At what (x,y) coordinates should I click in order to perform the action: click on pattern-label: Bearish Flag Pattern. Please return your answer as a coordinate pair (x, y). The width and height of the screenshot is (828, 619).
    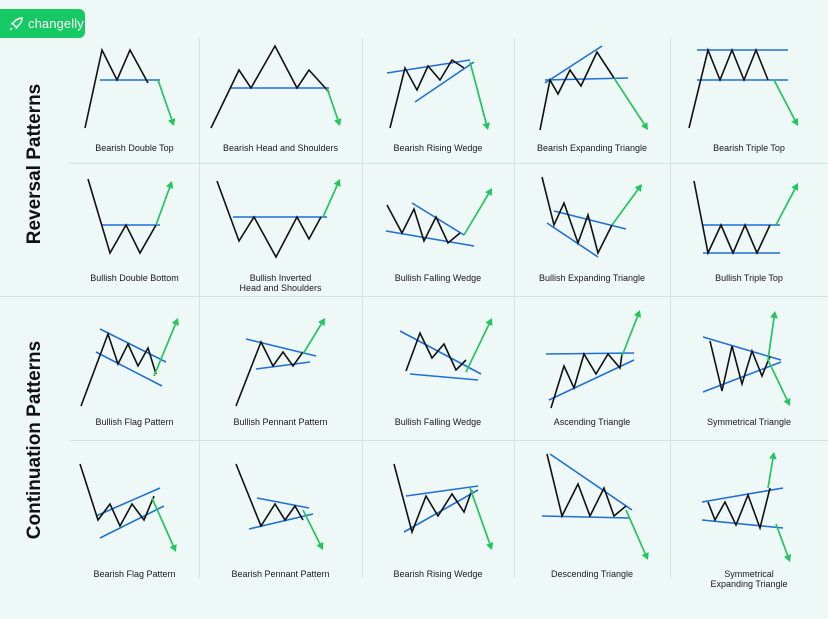
    Looking at the image, I should click on (134, 574).